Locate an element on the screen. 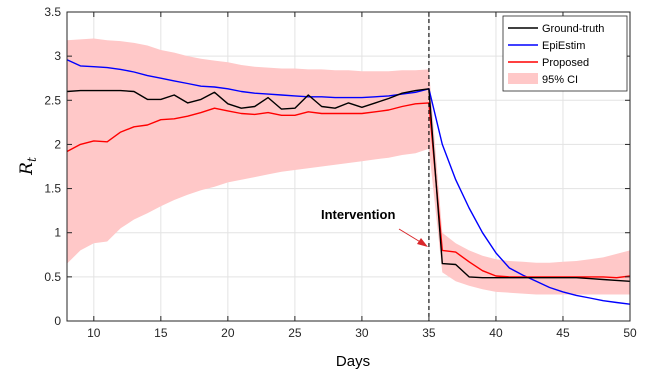 This screenshot has height=373, width=655. y-tick-label: 3 is located at coordinates (57, 56).